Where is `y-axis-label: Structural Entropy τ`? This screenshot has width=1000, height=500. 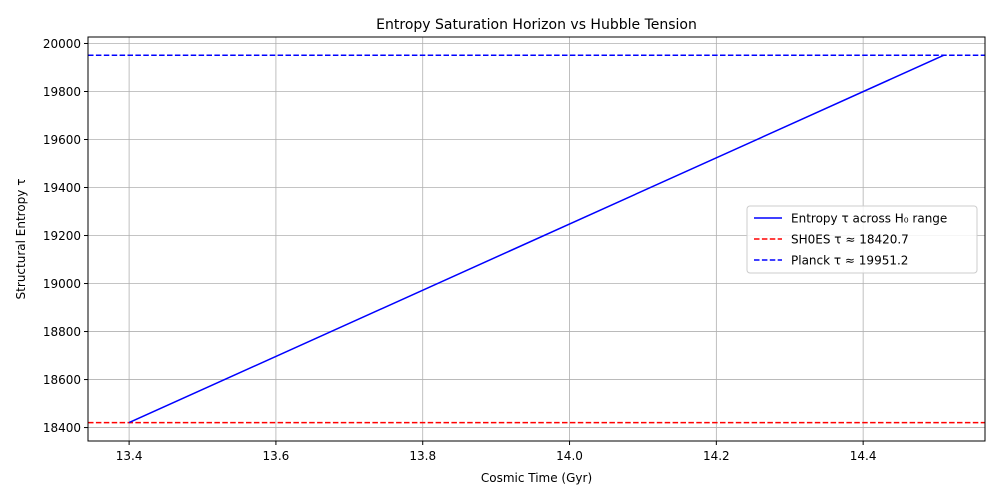
y-axis-label: Structural Entropy τ is located at coordinates (21, 239).